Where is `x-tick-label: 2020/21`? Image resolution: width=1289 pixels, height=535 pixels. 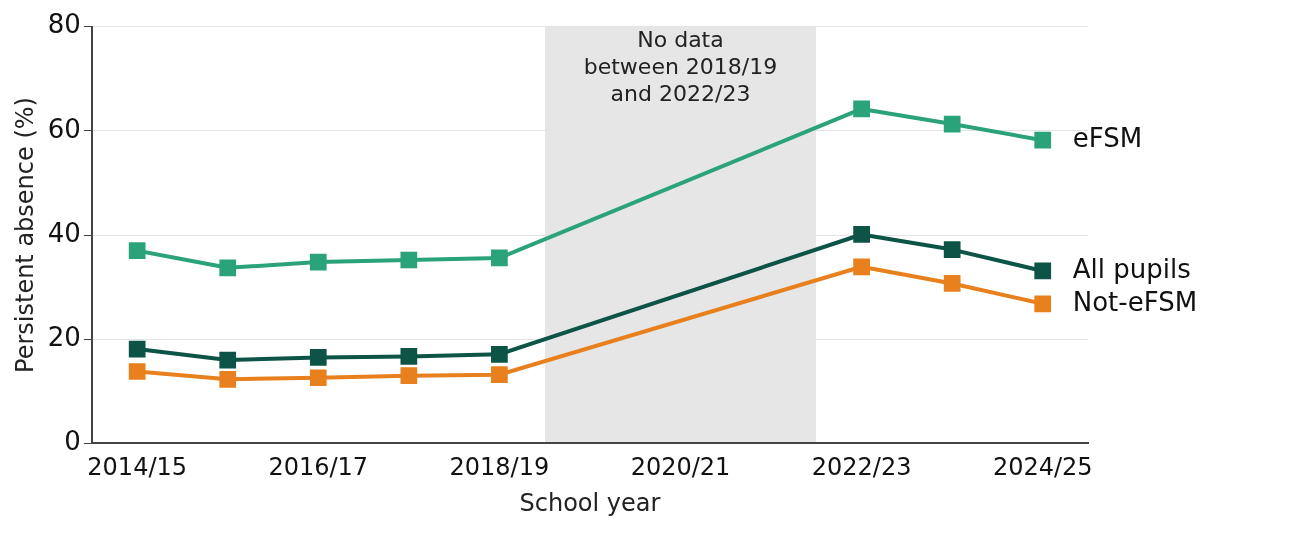 x-tick-label: 2020/21 is located at coordinates (680, 467).